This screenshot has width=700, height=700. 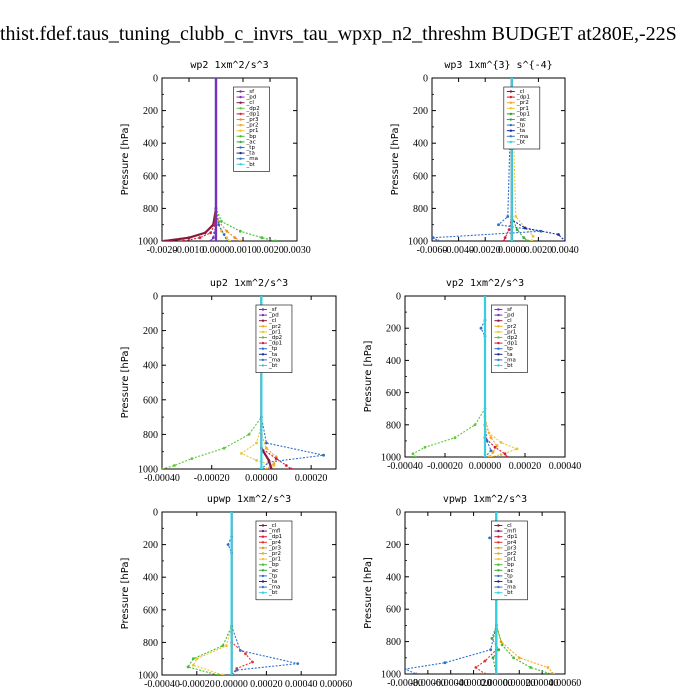 I want to click on y-tick-label: 0, so click(x=398, y=297).